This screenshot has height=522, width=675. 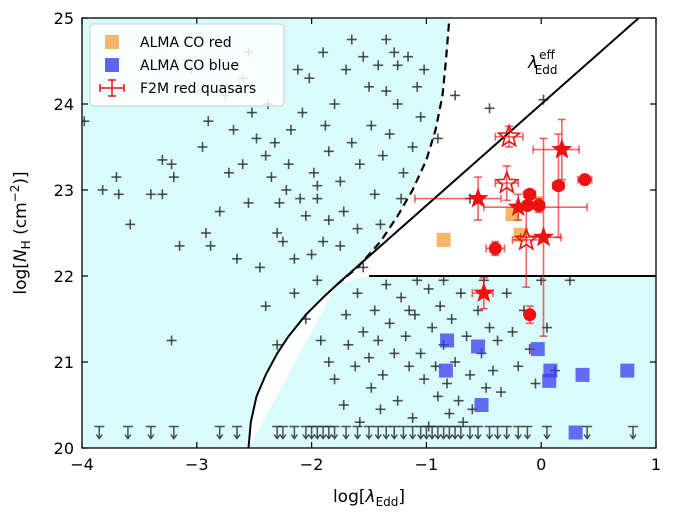 I want to click on x-tick-label: 0, so click(x=541, y=464).